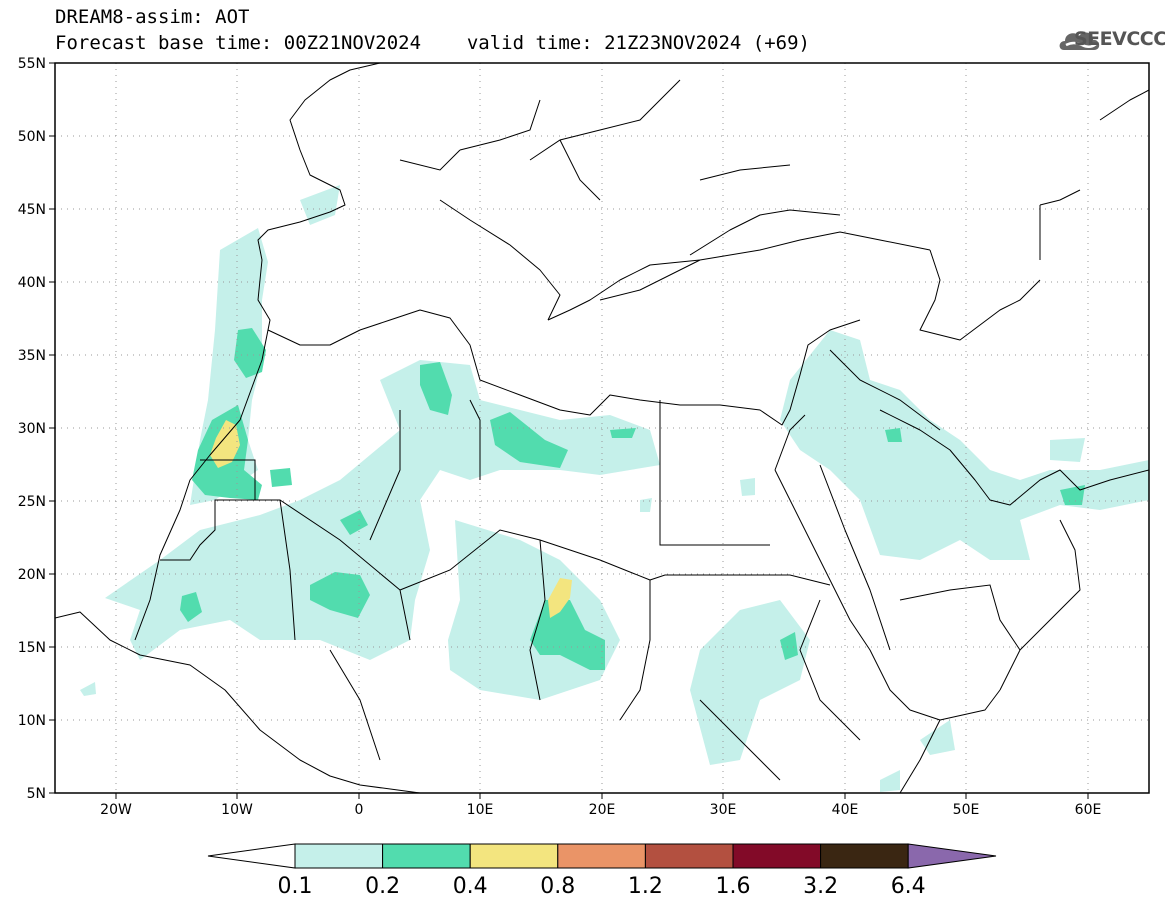  I want to click on lat-label: 45N, so click(32, 210).